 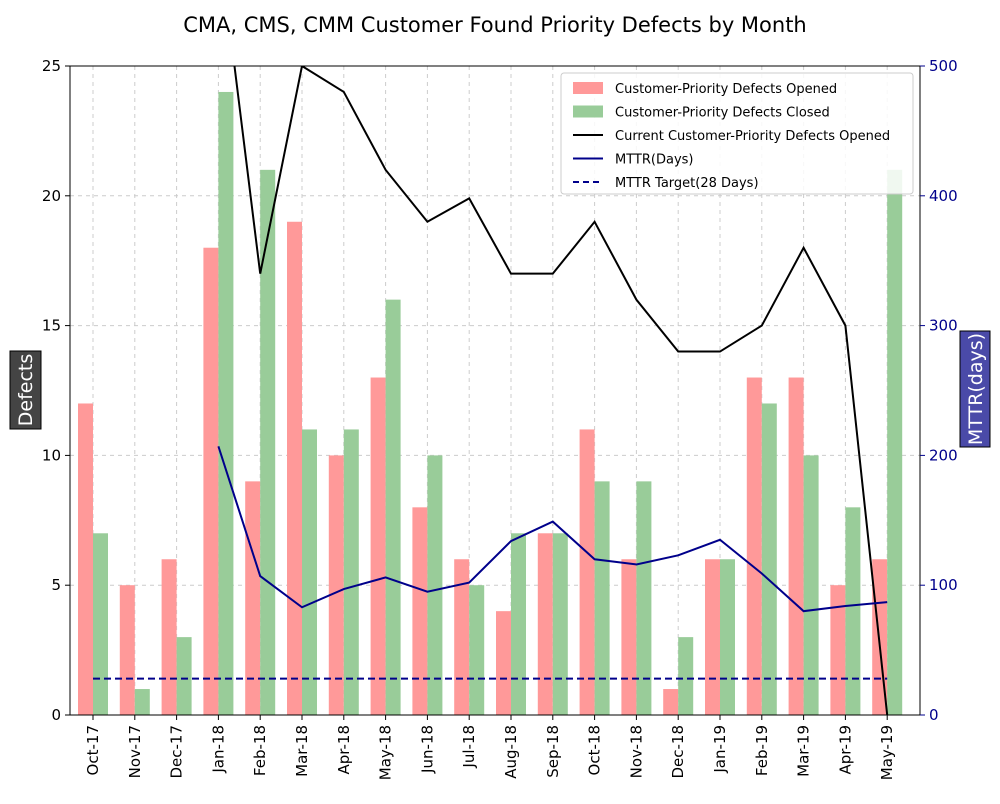 What do you see at coordinates (934, 715) in the screenshot?
I see `right-tick-label: 0` at bounding box center [934, 715].